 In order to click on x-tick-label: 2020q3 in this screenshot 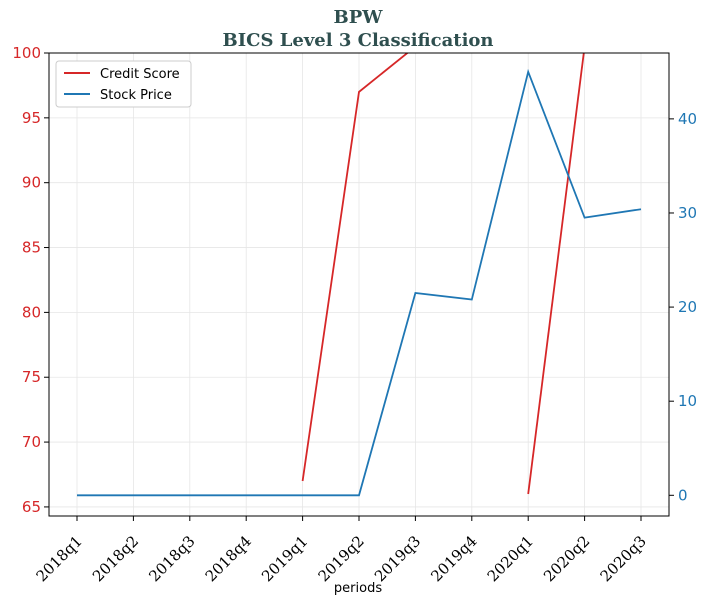, I will do `click(623, 558)`.